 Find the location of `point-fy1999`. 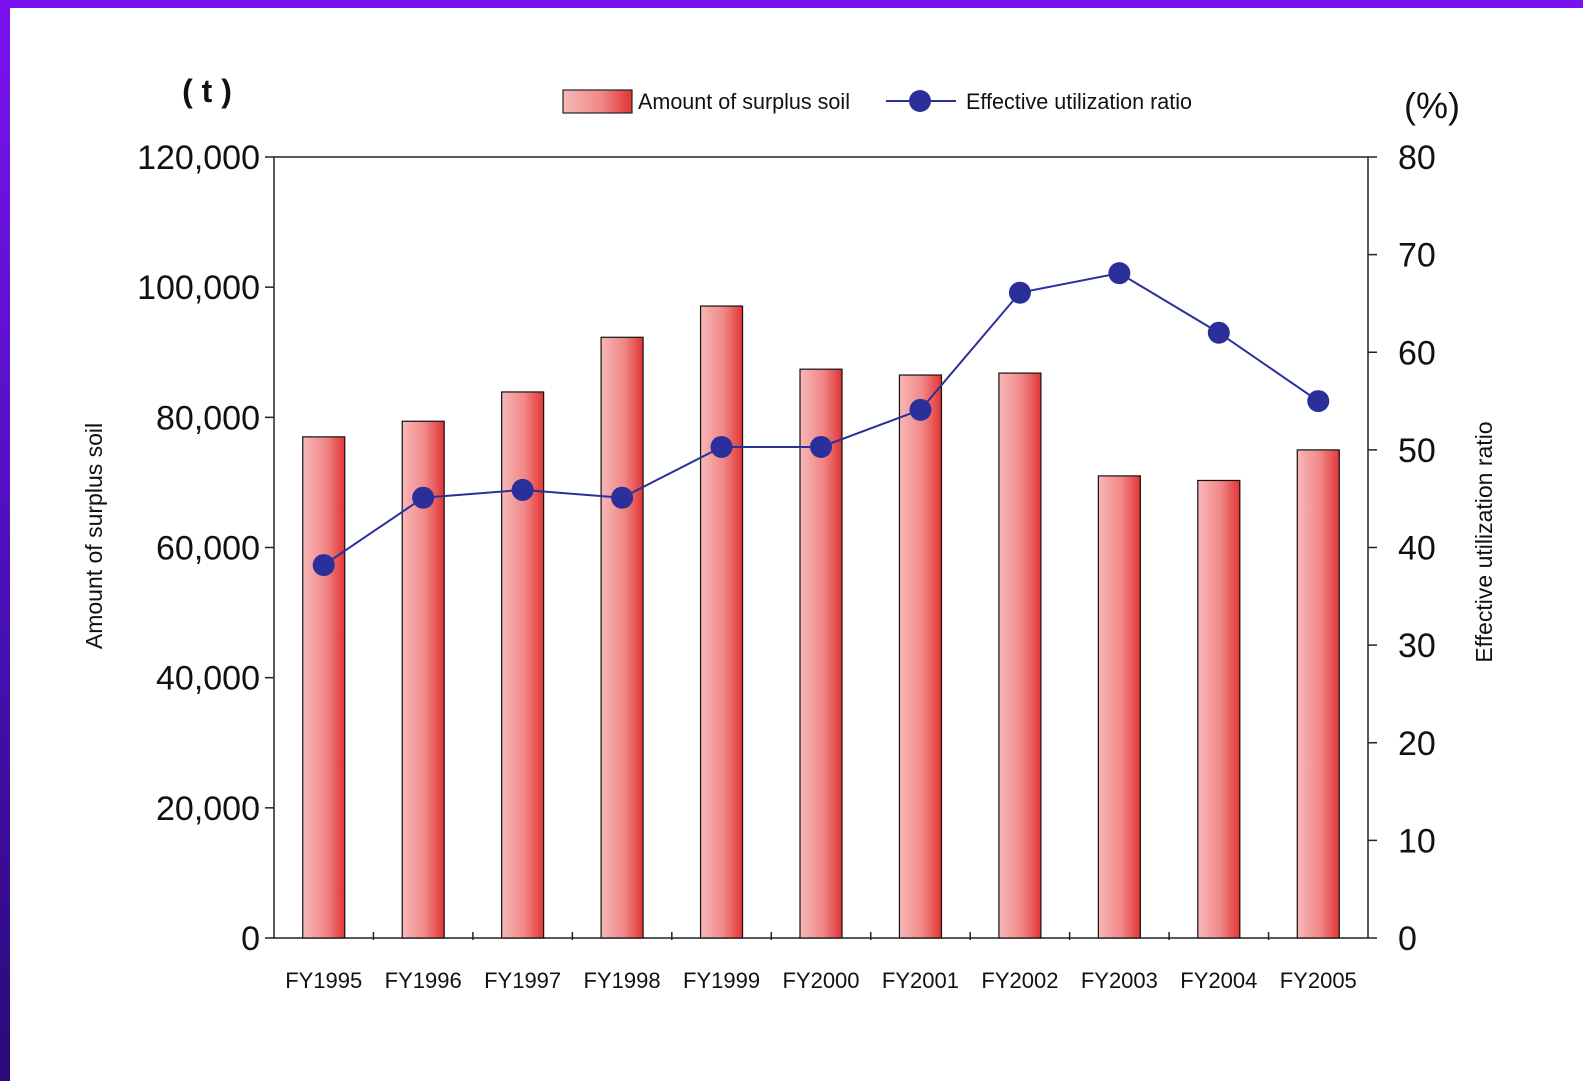

point-fy1999 is located at coordinates (721, 446).